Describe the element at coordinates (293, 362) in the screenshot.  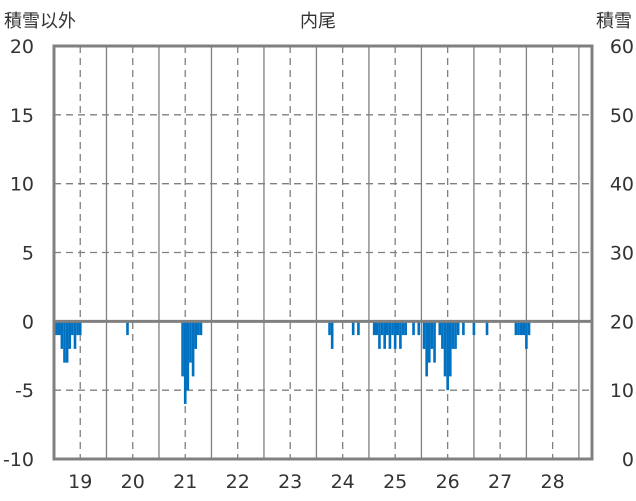
I see `bars` at that location.